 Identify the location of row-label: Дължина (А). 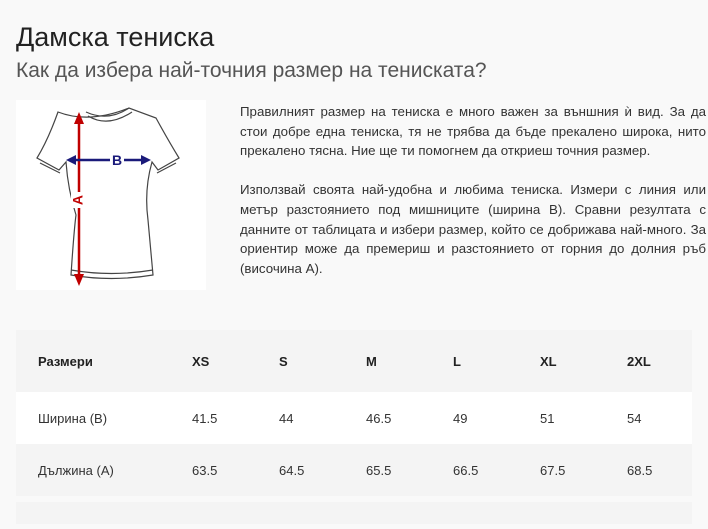
(76, 470).